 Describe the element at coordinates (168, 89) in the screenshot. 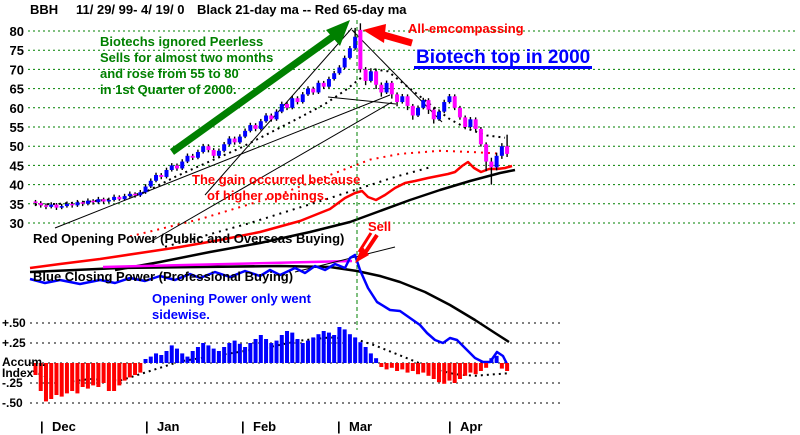

I see `green-note-line4: in 1st Quarter of 2000.` at that location.